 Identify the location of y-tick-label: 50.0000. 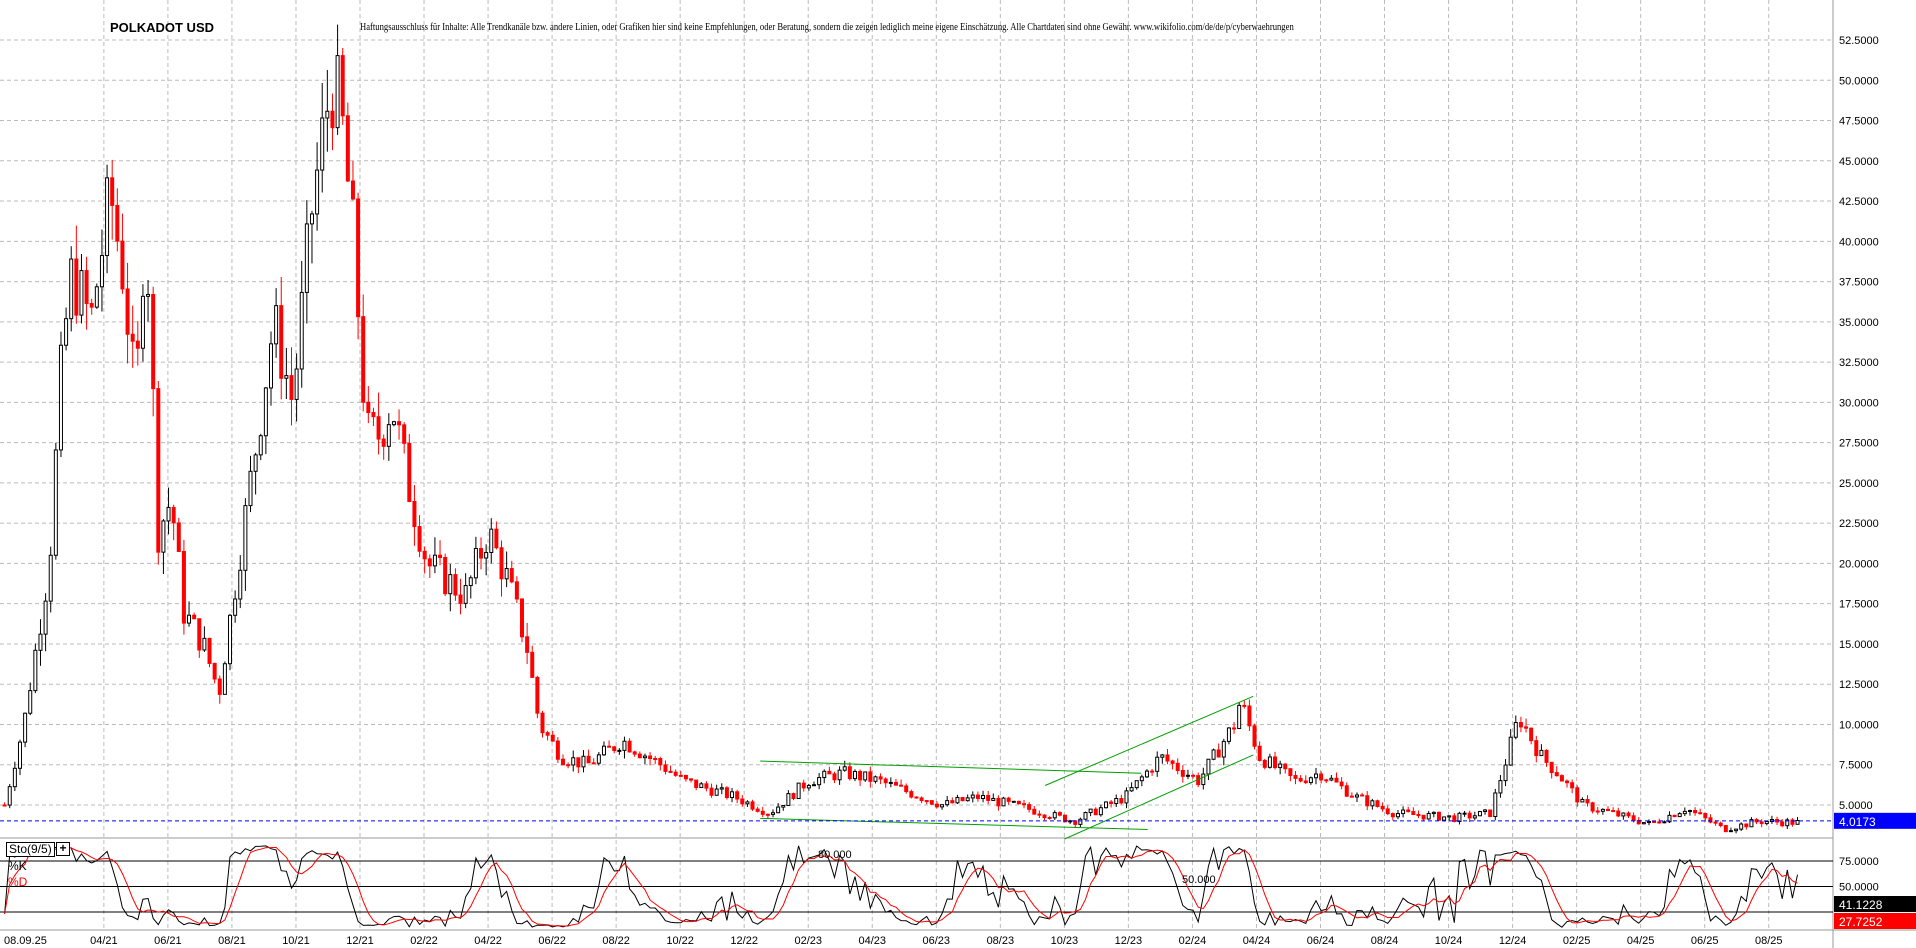
(1859, 81).